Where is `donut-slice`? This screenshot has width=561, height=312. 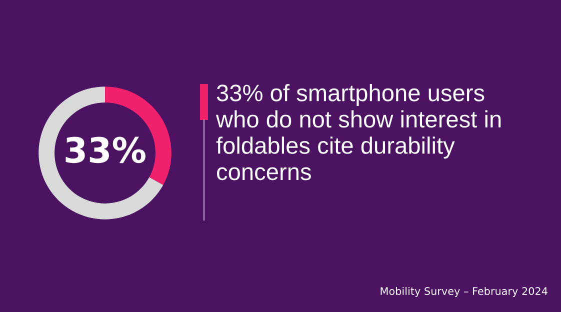 donut-slice is located at coordinates (101, 153).